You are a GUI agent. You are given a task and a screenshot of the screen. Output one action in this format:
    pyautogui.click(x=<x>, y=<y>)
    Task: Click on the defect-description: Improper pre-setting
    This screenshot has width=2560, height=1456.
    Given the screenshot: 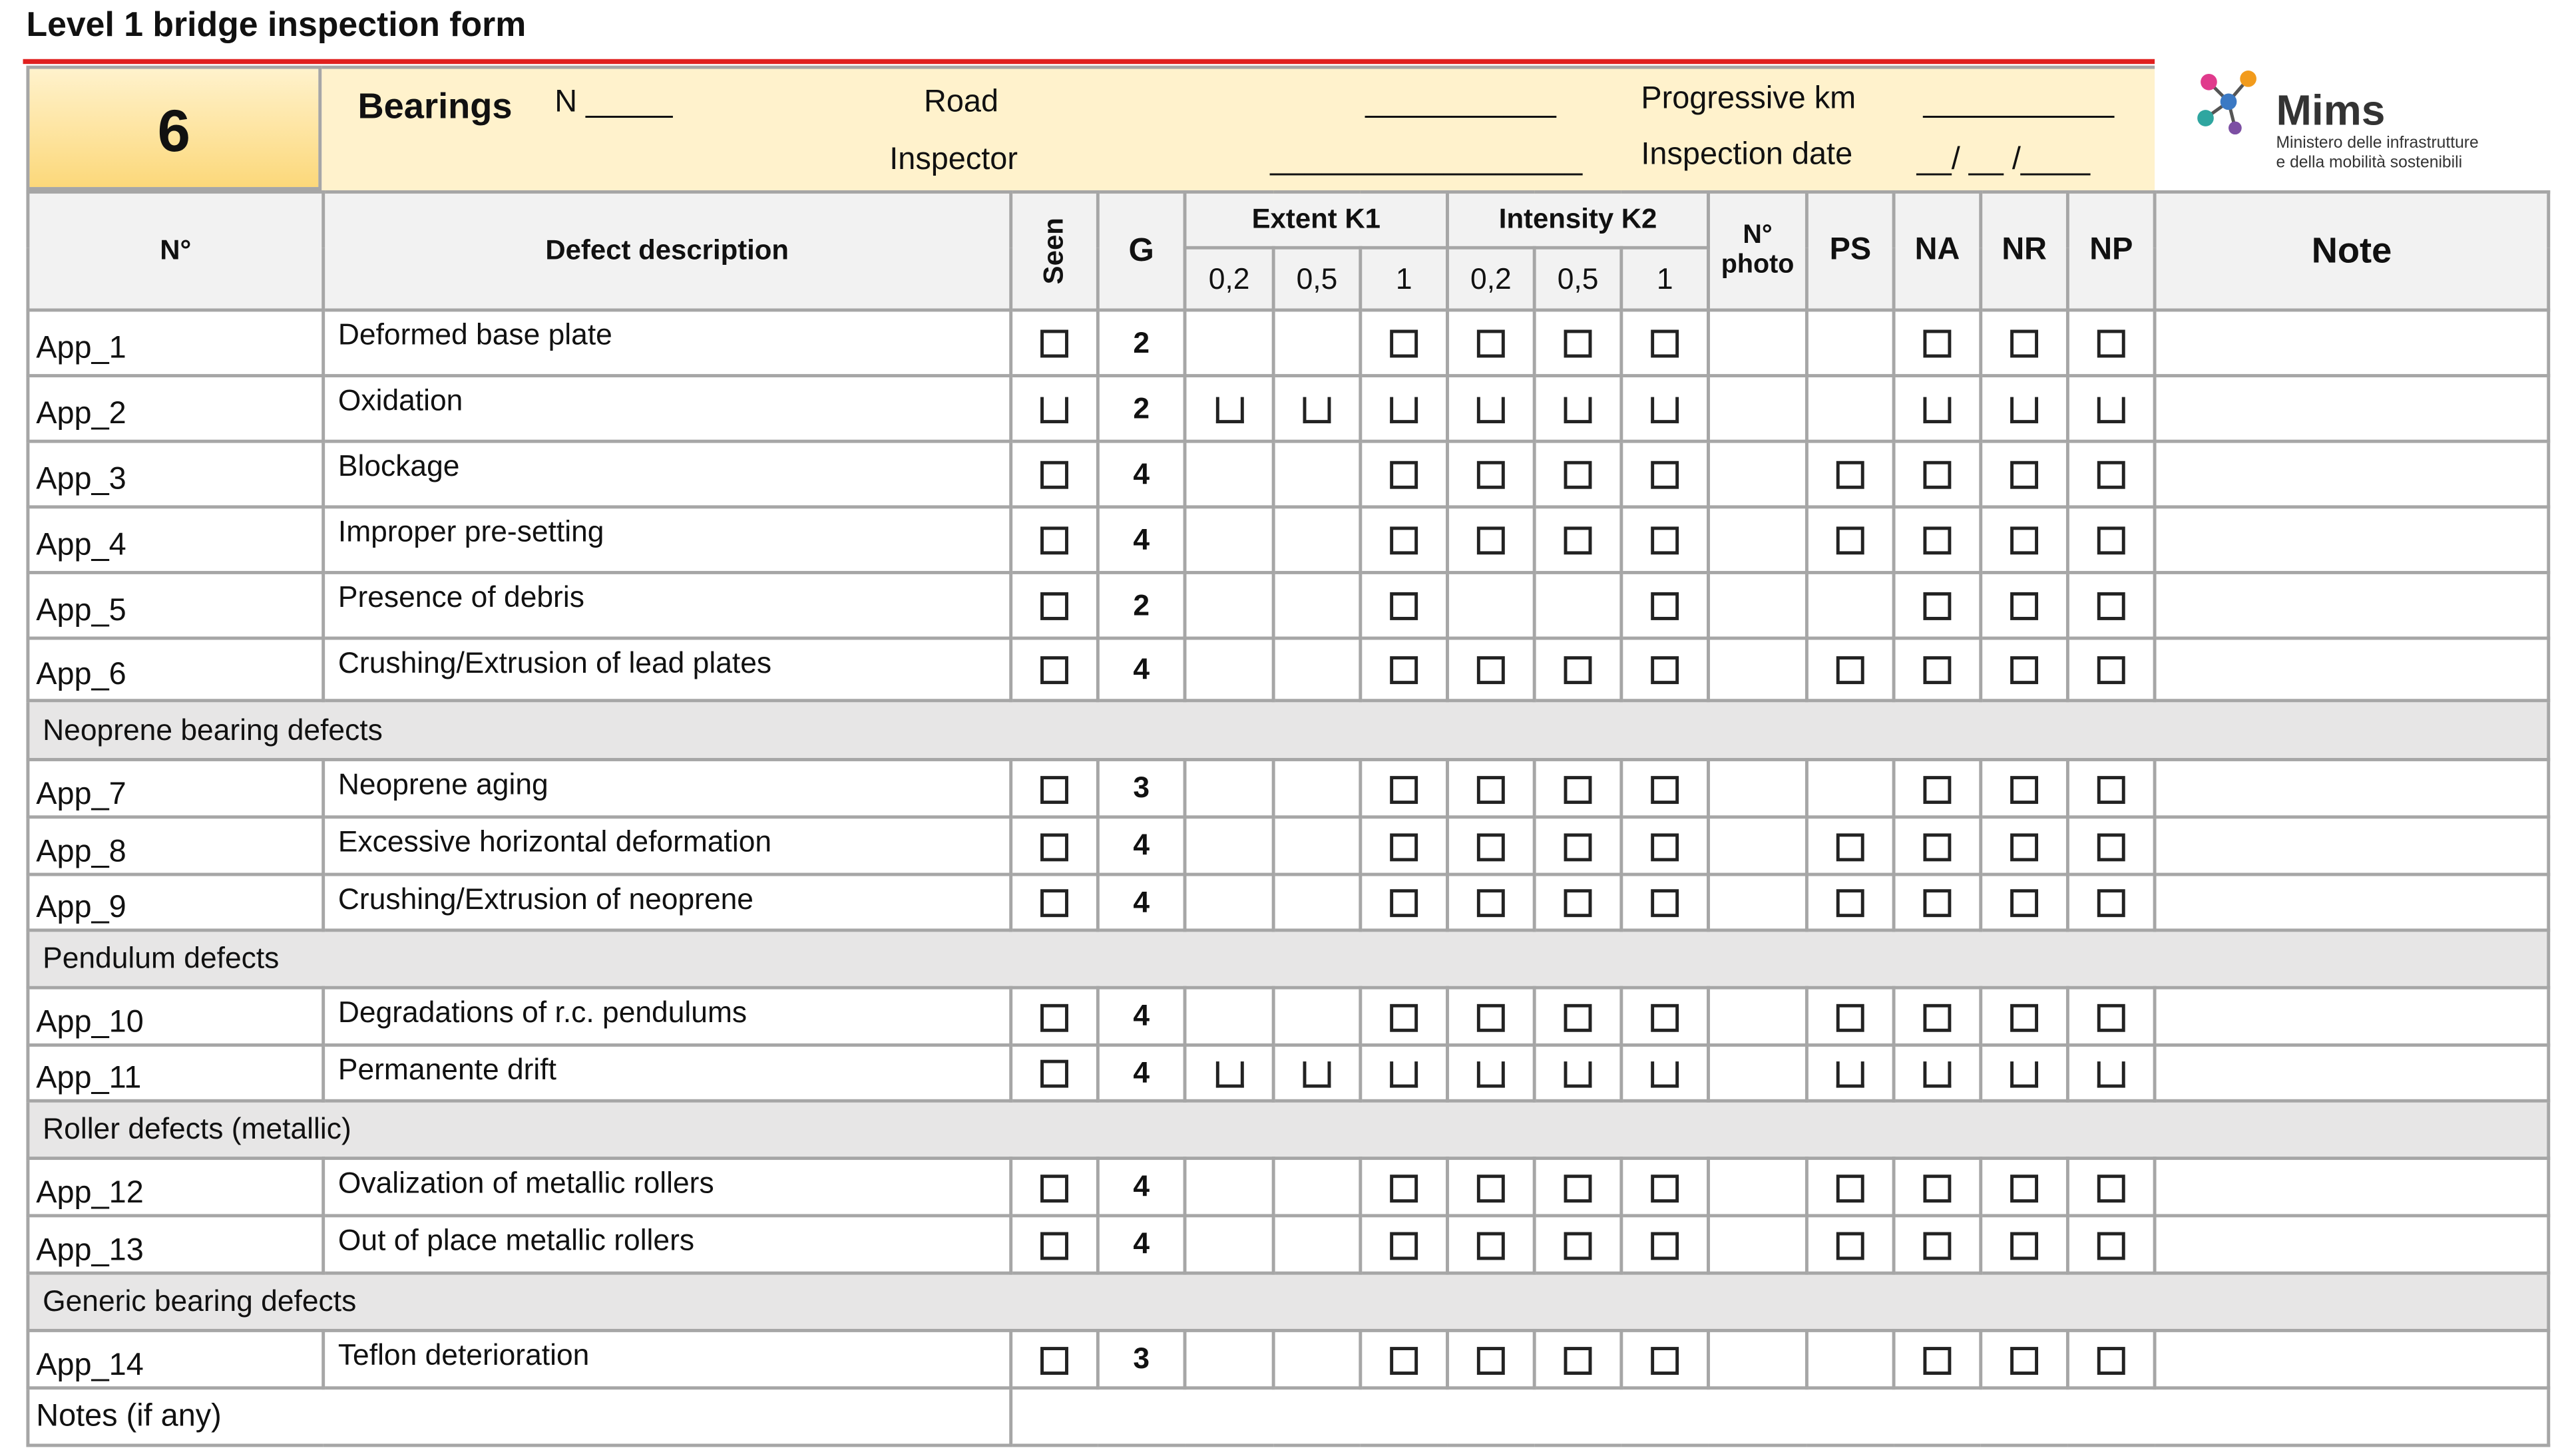 What is the action you would take?
    pyautogui.click(x=667, y=539)
    